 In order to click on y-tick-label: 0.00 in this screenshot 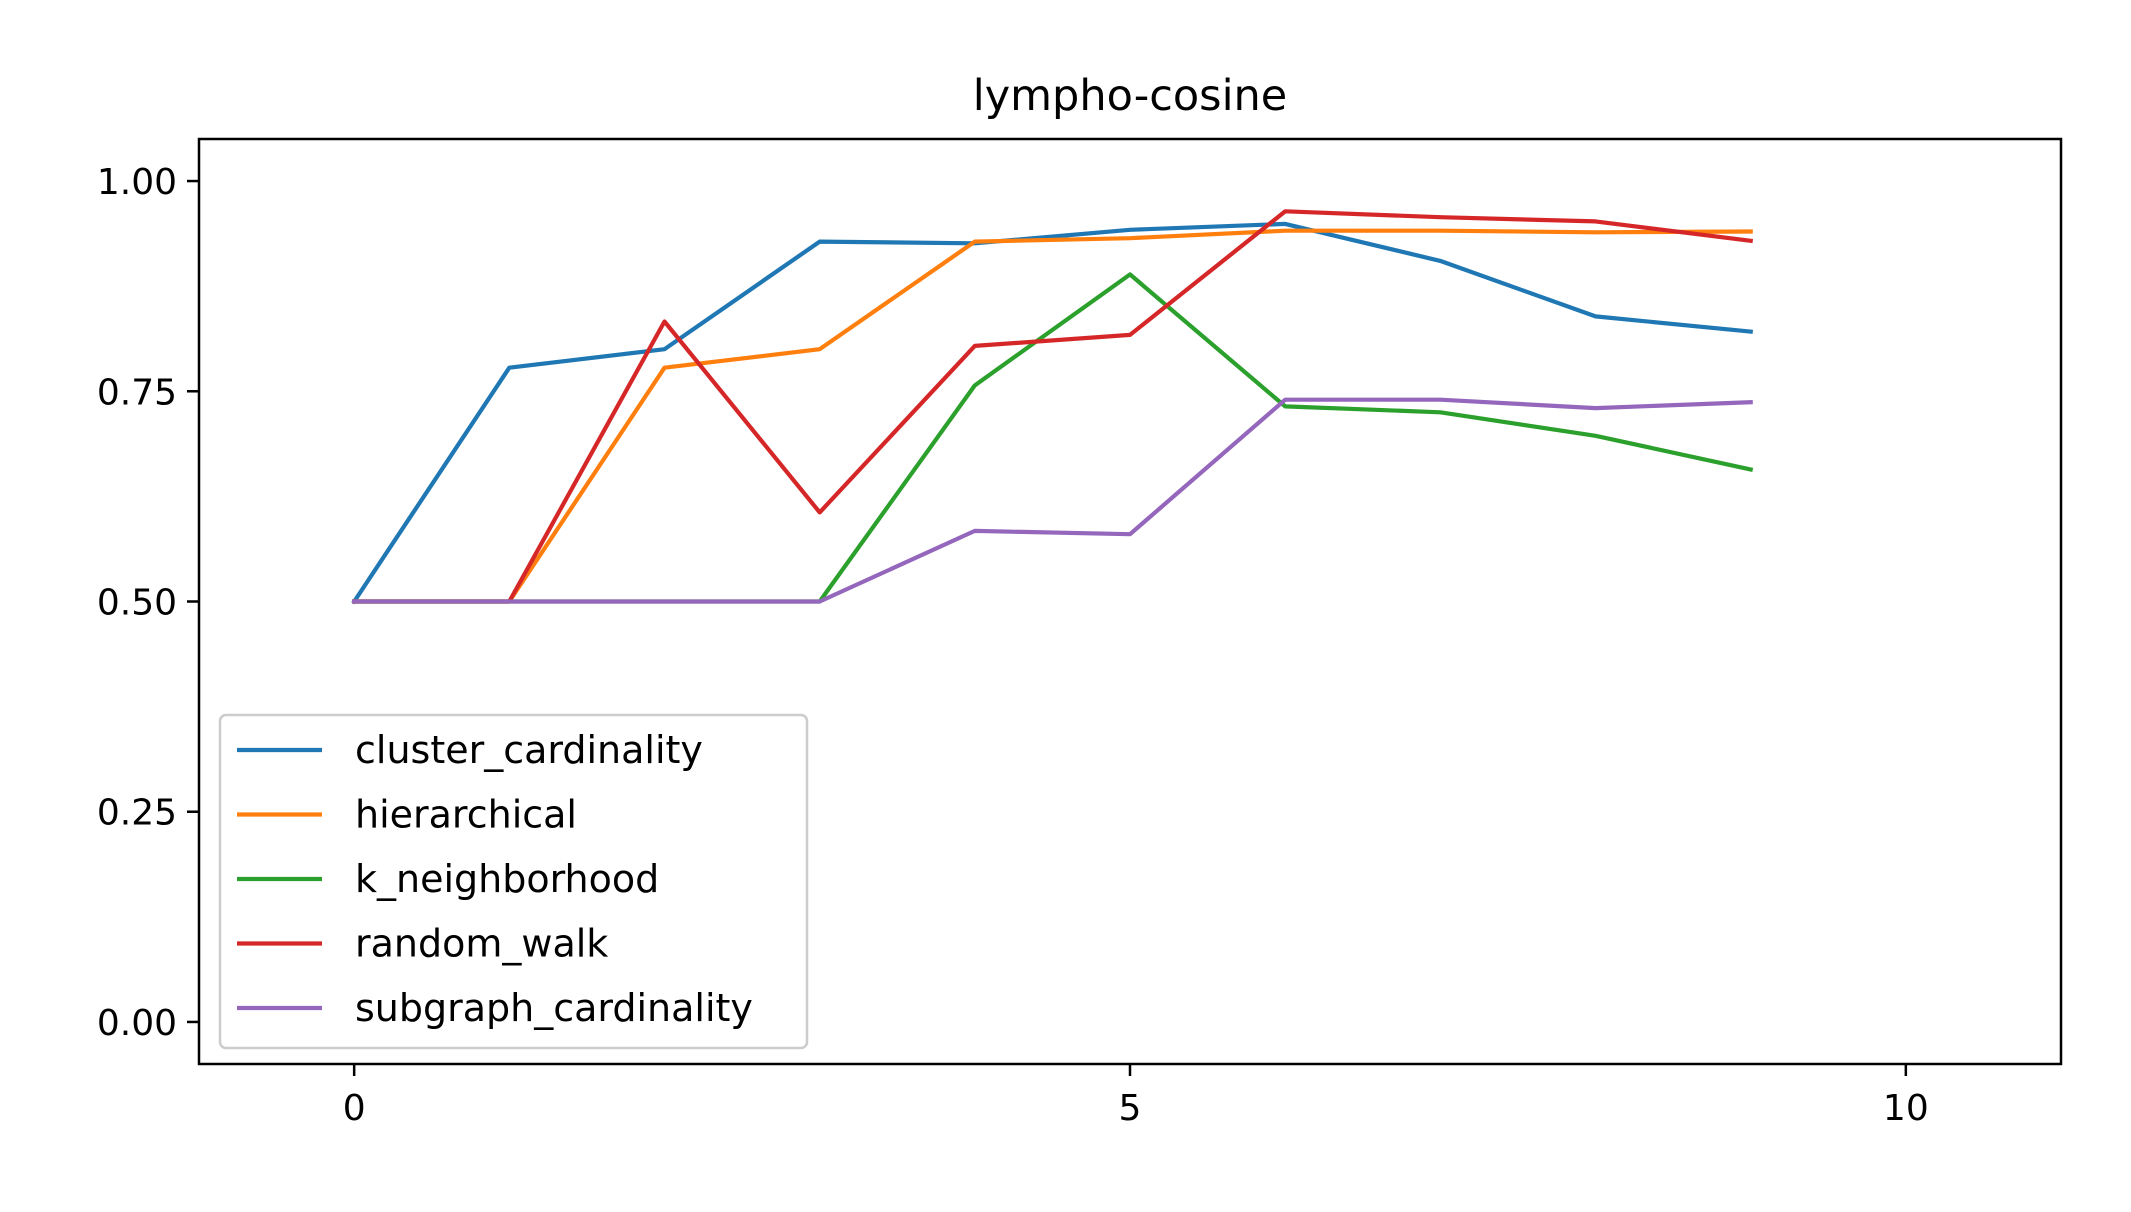, I will do `click(137, 1023)`.